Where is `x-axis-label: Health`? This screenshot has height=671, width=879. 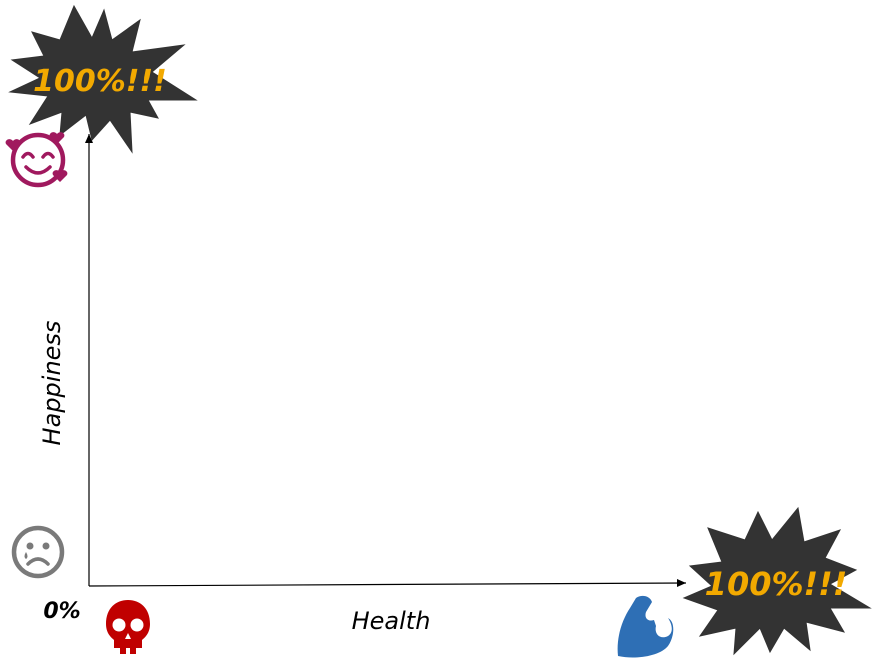
x-axis-label: Health is located at coordinates (391, 621).